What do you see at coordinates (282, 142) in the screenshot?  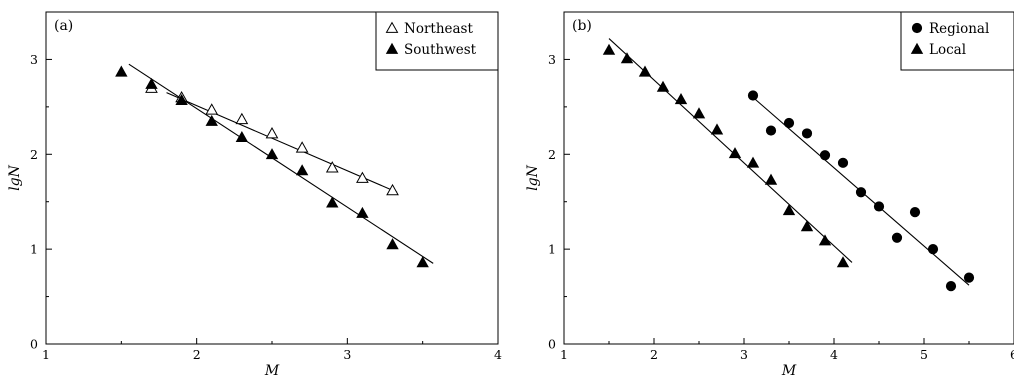 I see `fit-line` at bounding box center [282, 142].